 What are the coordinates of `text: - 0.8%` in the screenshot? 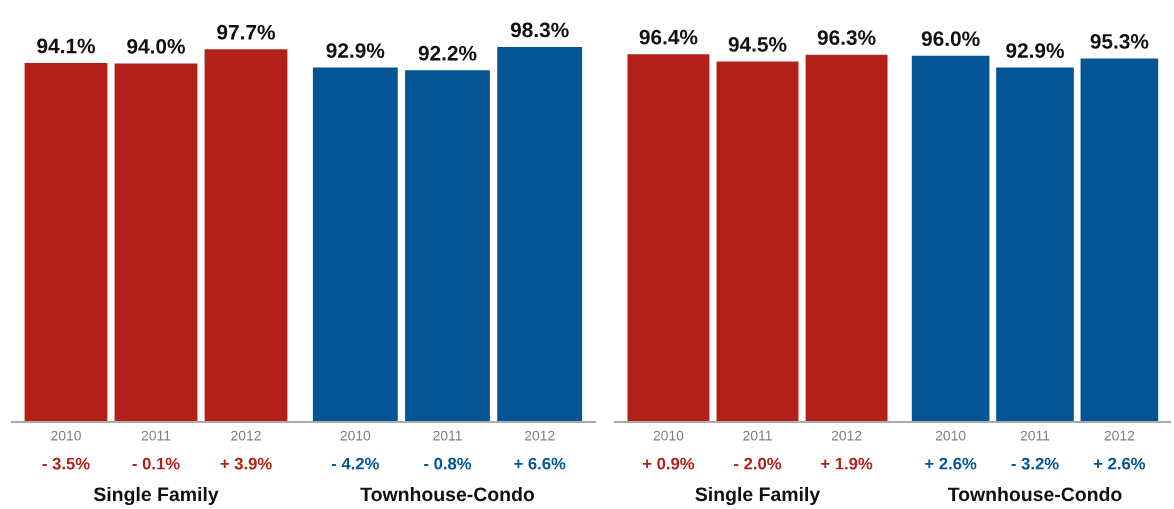 It's located at (448, 463).